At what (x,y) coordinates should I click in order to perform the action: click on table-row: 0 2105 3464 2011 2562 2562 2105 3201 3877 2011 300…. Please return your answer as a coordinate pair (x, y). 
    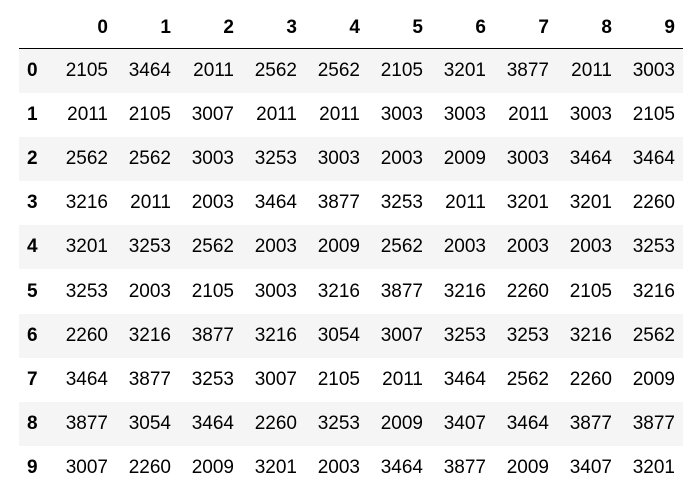
    Looking at the image, I should click on (351, 70).